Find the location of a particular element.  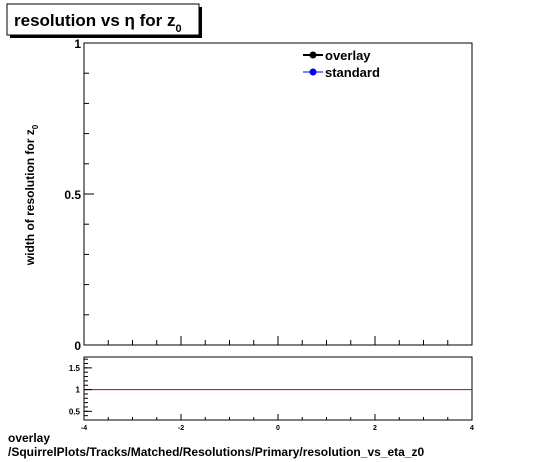

legend-label-standard: standard is located at coordinates (352, 72).